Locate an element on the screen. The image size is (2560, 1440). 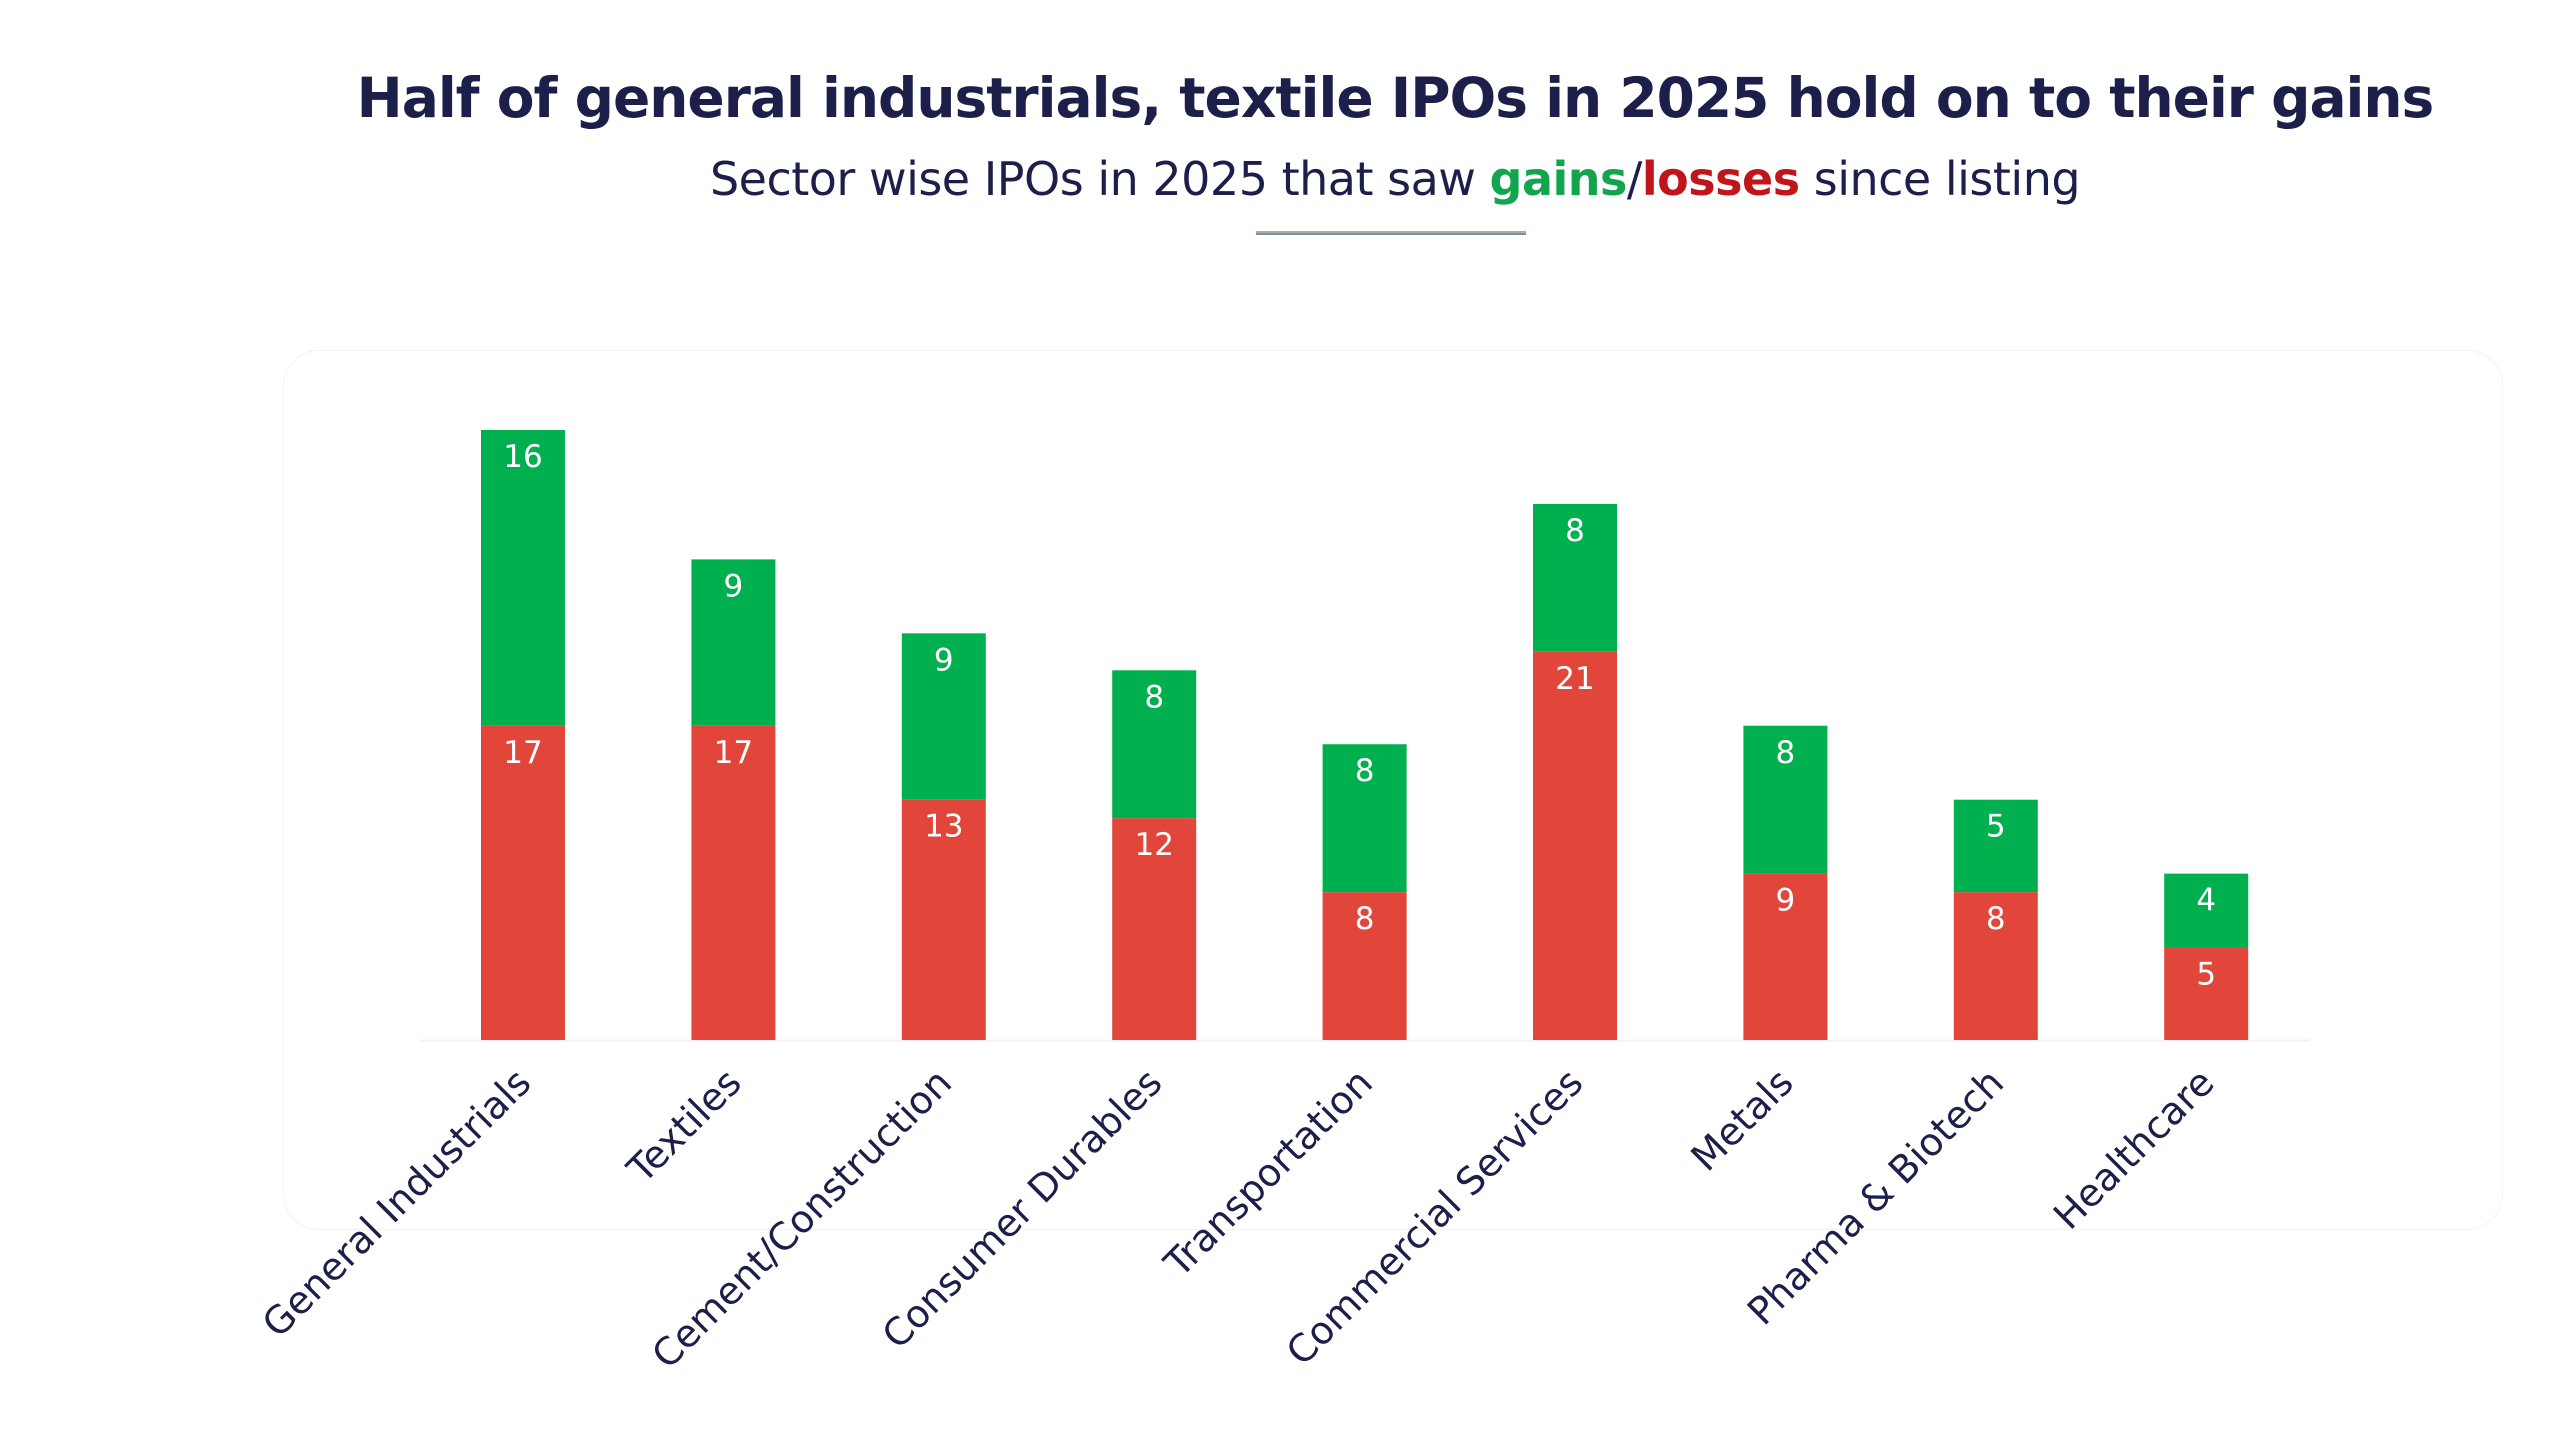
subtitle-losses-word: losses is located at coordinates (1720, 179).